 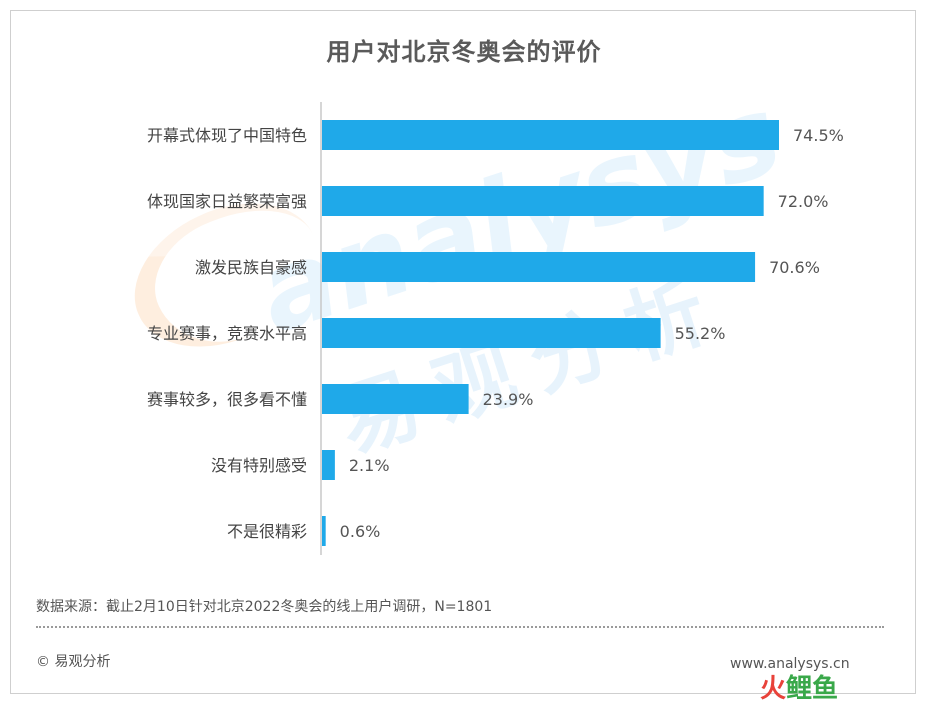 I want to click on category-label: 开幕式体现了中国特色, so click(x=227, y=135).